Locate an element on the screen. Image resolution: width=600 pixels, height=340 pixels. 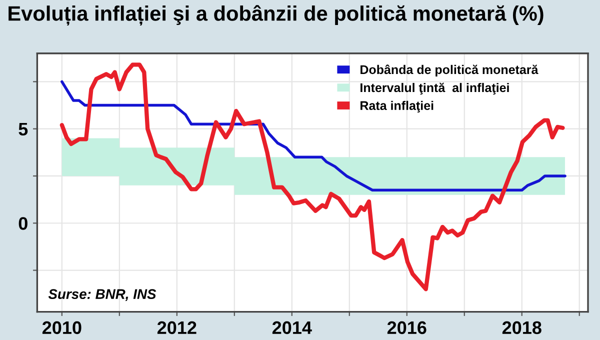
legend-label: Dobânda de politică monetară is located at coordinates (449, 70).